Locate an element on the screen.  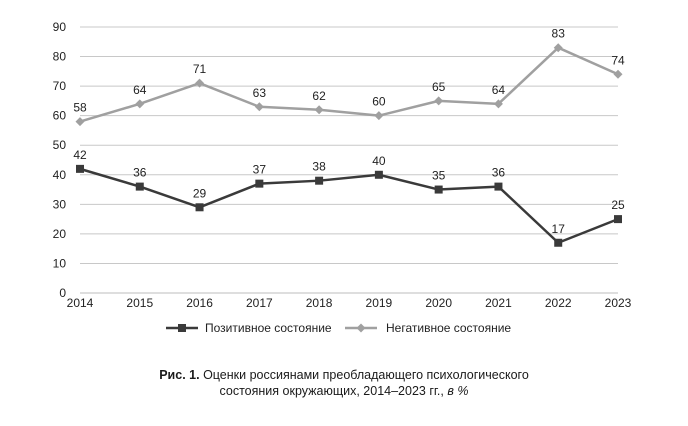
y-tick-label-50: 50 is located at coordinates (60, 145).